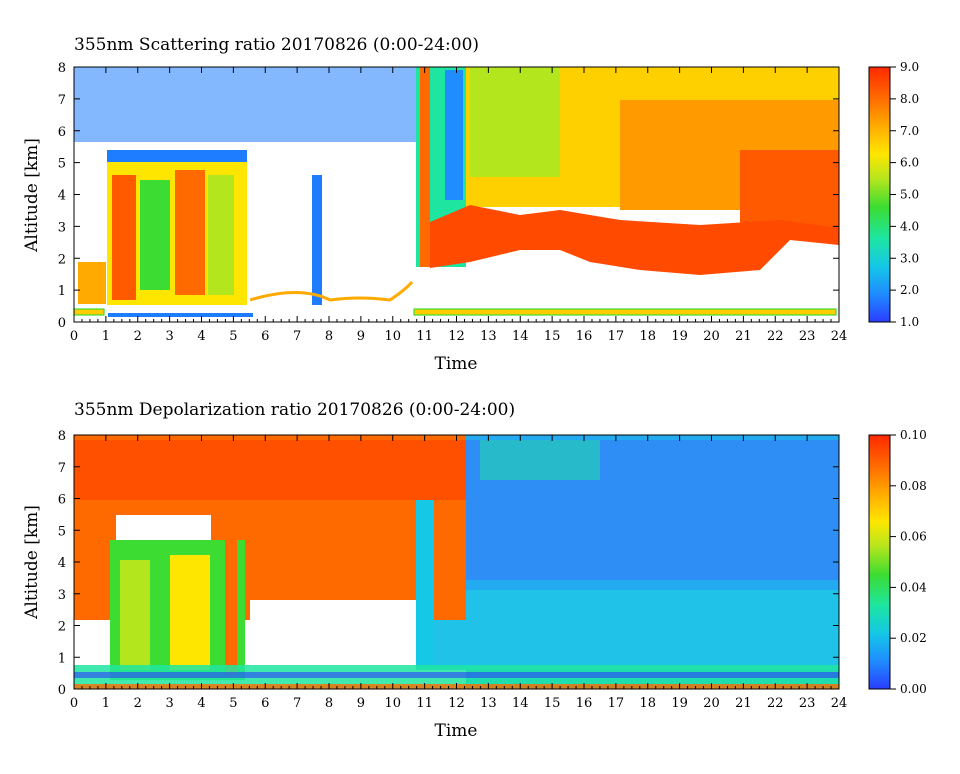  Describe the element at coordinates (32, 195) in the screenshot. I see `y-axis-label-scattering: Altitude [km]` at that location.